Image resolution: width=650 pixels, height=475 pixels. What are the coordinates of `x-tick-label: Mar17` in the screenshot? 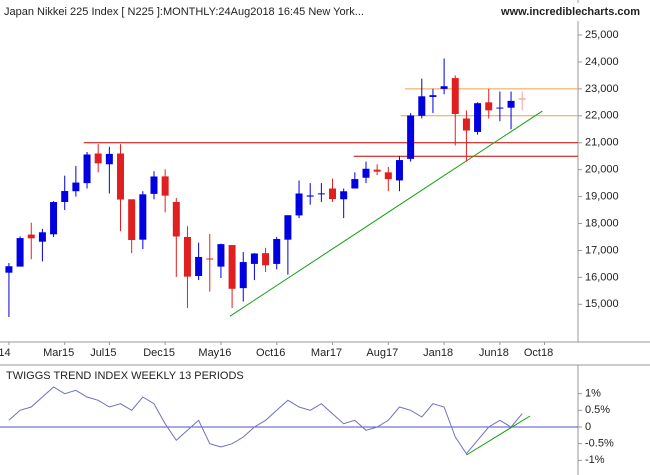 It's located at (326, 353).